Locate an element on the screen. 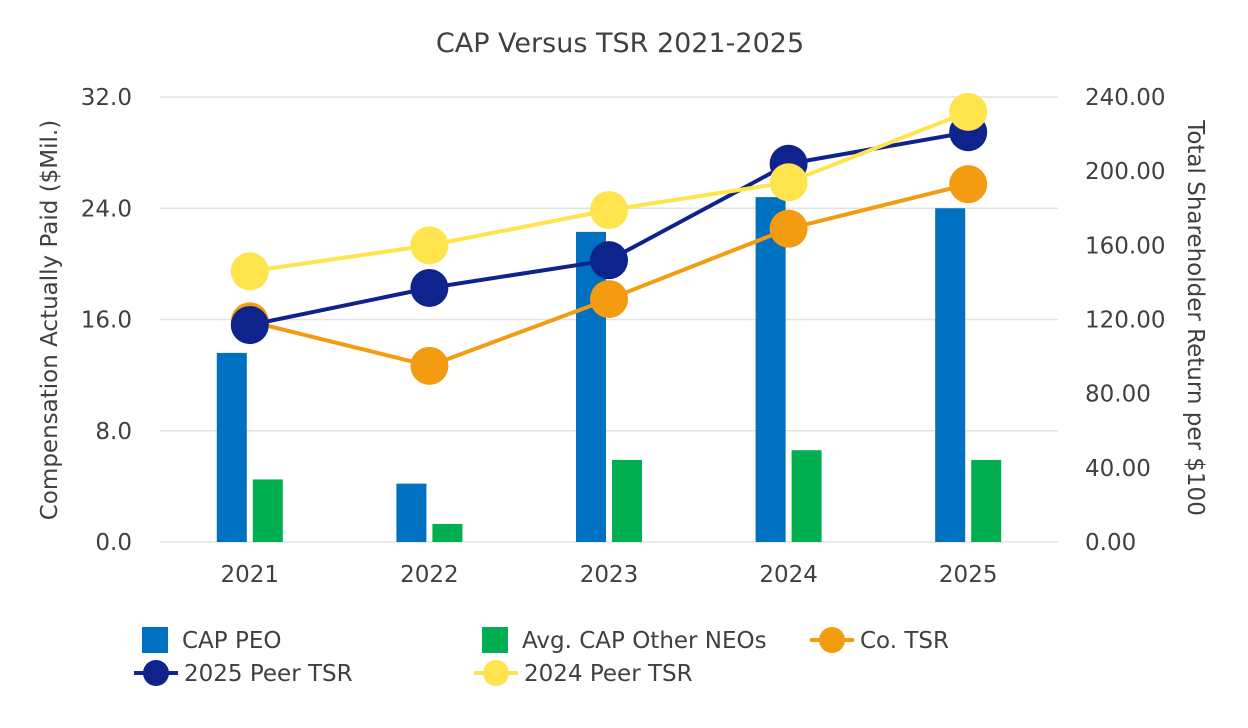 The height and width of the screenshot is (728, 1248). legend-label: Co. TSR is located at coordinates (904, 641).